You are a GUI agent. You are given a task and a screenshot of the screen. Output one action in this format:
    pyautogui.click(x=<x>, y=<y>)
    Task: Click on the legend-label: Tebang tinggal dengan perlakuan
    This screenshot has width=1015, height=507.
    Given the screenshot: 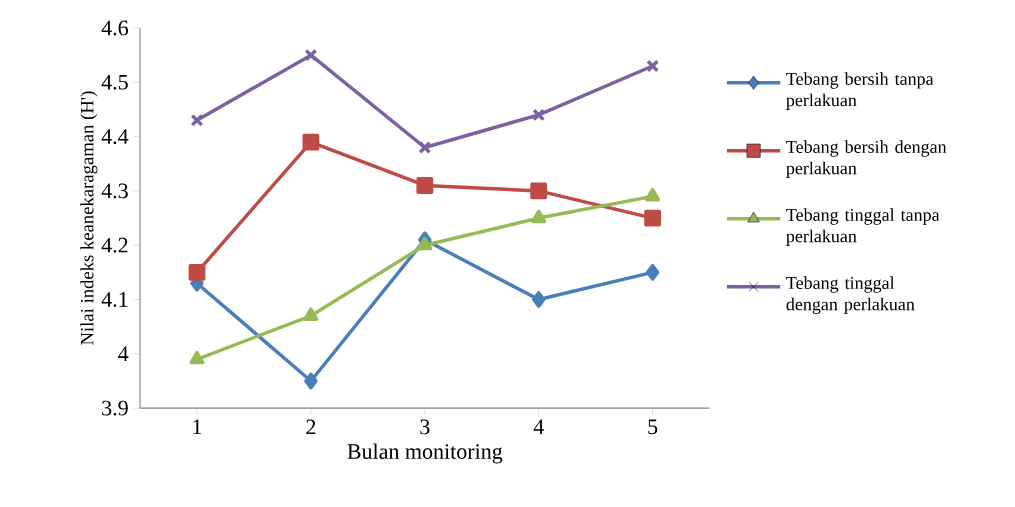 What is the action you would take?
    pyautogui.click(x=850, y=295)
    